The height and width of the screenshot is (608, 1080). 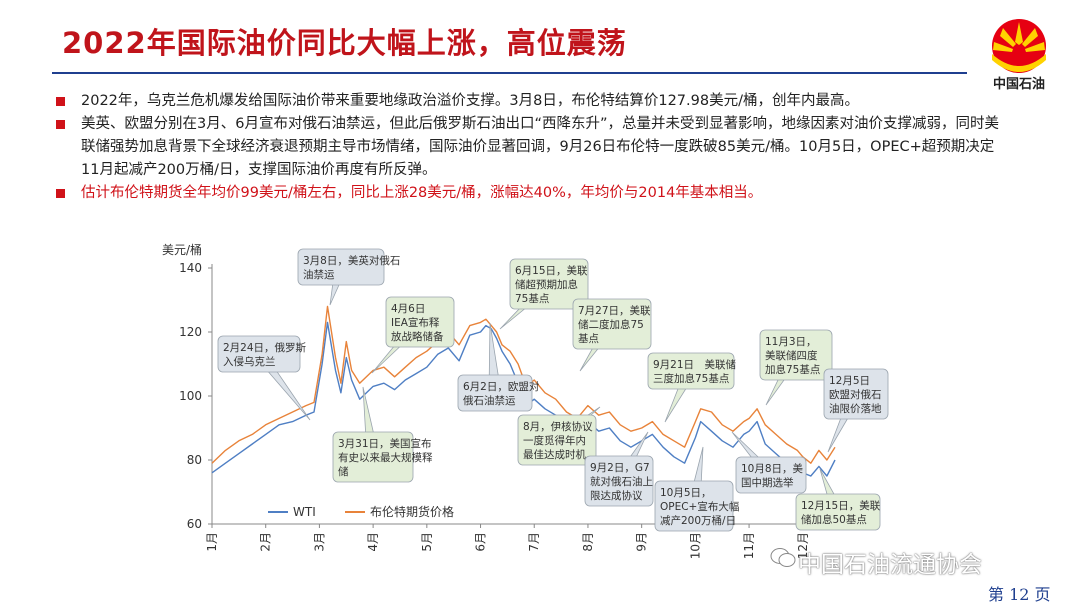 What do you see at coordinates (588, 338) in the screenshot?
I see `annotation-line: 基点` at bounding box center [588, 338].